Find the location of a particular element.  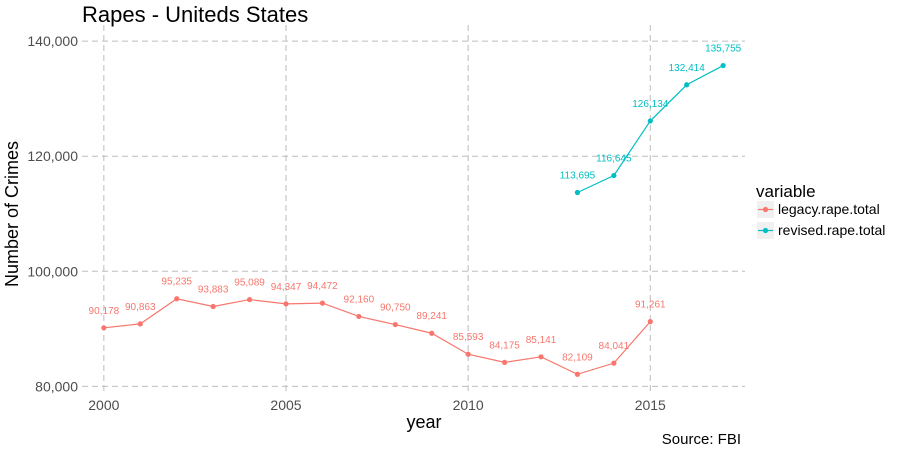

data-label: 95,089 is located at coordinates (249, 283).